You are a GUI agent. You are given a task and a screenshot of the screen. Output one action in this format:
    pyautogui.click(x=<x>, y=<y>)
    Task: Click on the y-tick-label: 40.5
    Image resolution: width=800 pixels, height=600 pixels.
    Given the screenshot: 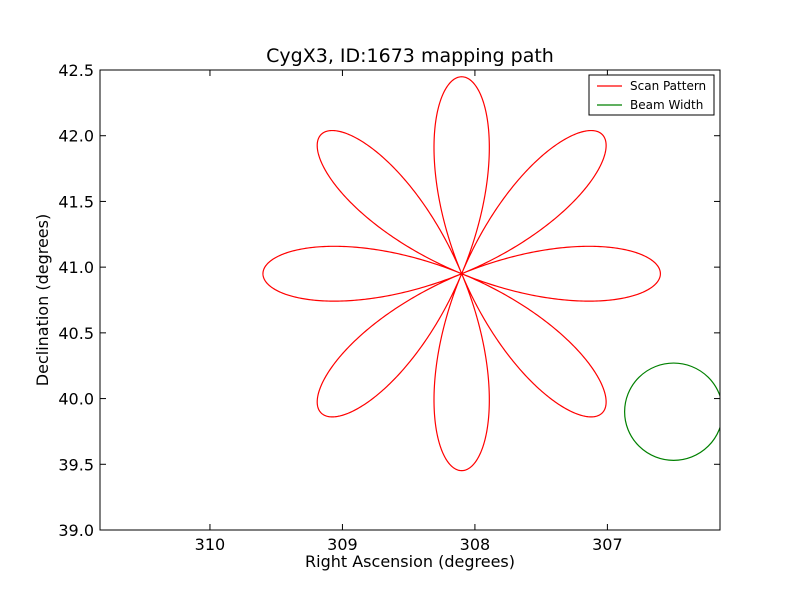 What is the action you would take?
    pyautogui.click(x=76, y=333)
    